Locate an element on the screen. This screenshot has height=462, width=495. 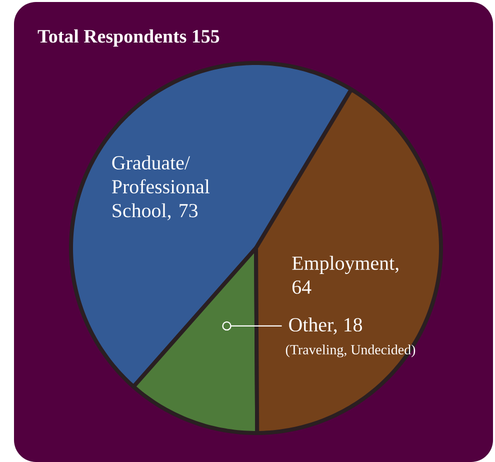
slice-label: Graduate/ Professional School, 73 is located at coordinates (161, 188).